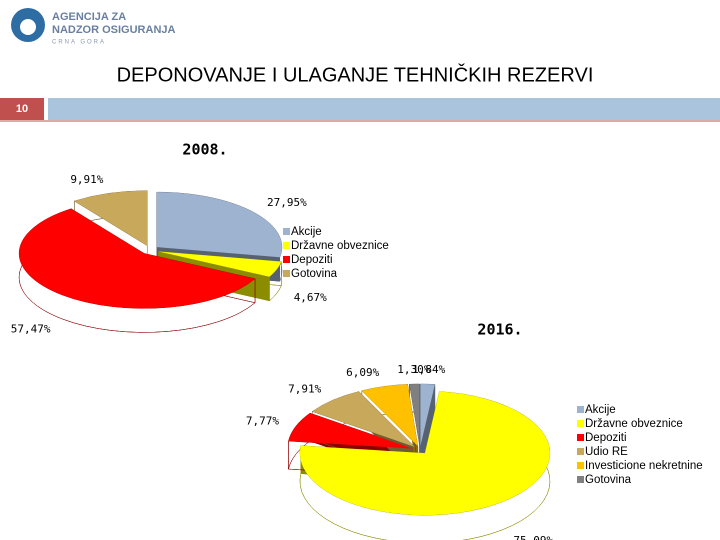 This screenshot has width=720, height=540. What do you see at coordinates (89, 17) in the screenshot?
I see `logo-text: AGENCIJA ZA` at bounding box center [89, 17].